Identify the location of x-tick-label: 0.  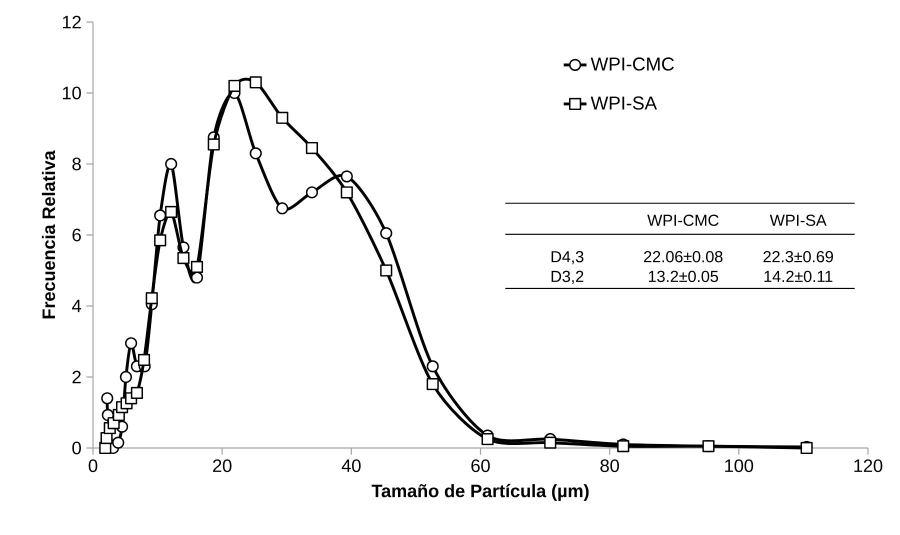
(93, 465).